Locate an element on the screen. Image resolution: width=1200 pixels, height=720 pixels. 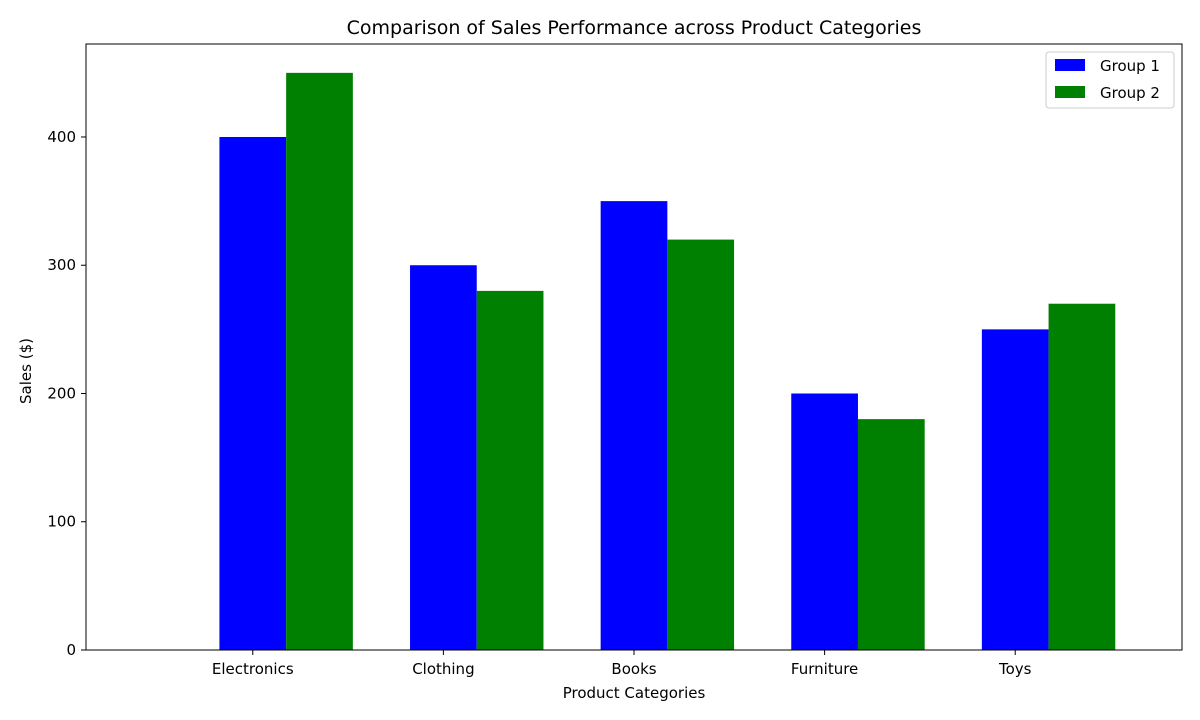
y-axis-label: Sales ($) is located at coordinates (26, 371).